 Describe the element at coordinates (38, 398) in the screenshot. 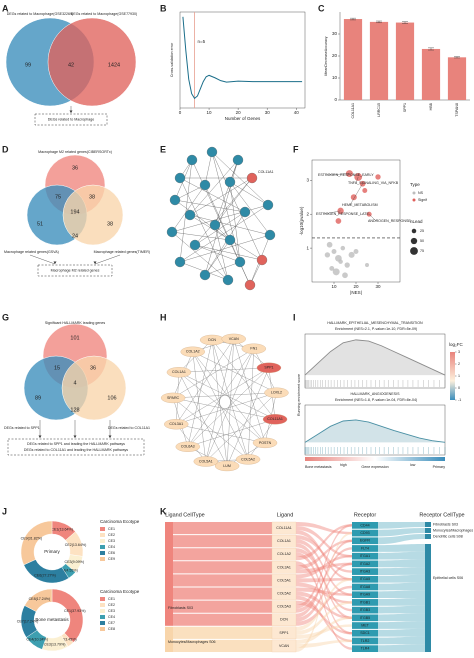

I see `venn-count: 89` at that location.